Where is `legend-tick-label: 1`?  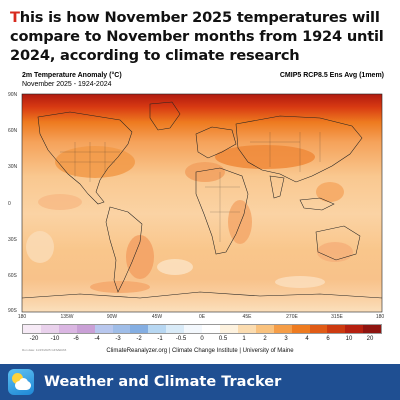 legend-tick-label: 1 is located at coordinates (244, 339).